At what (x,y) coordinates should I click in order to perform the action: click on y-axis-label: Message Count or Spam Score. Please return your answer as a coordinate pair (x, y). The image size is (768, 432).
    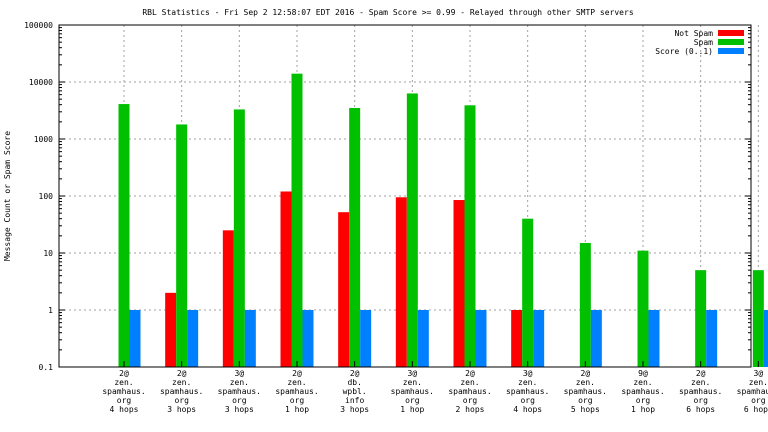
    Looking at the image, I should click on (7, 196).